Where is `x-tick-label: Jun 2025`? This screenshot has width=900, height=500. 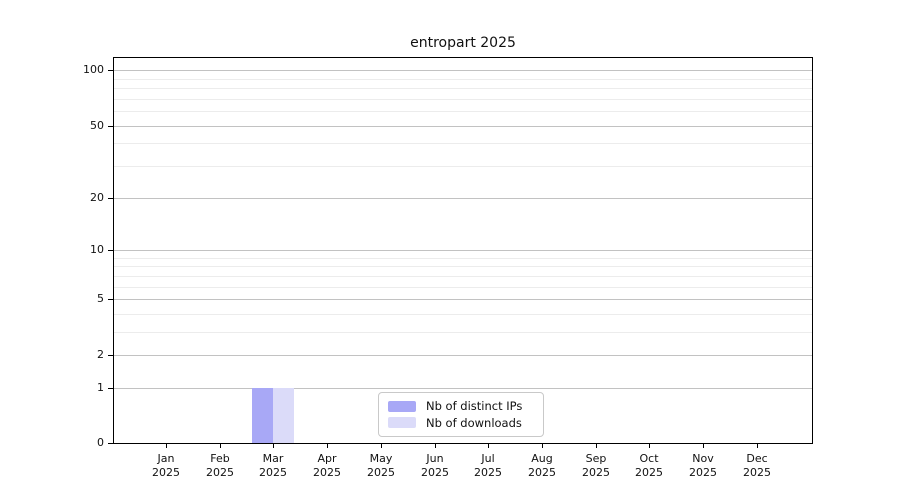
x-tick-label: Jun 2025 is located at coordinates (435, 465).